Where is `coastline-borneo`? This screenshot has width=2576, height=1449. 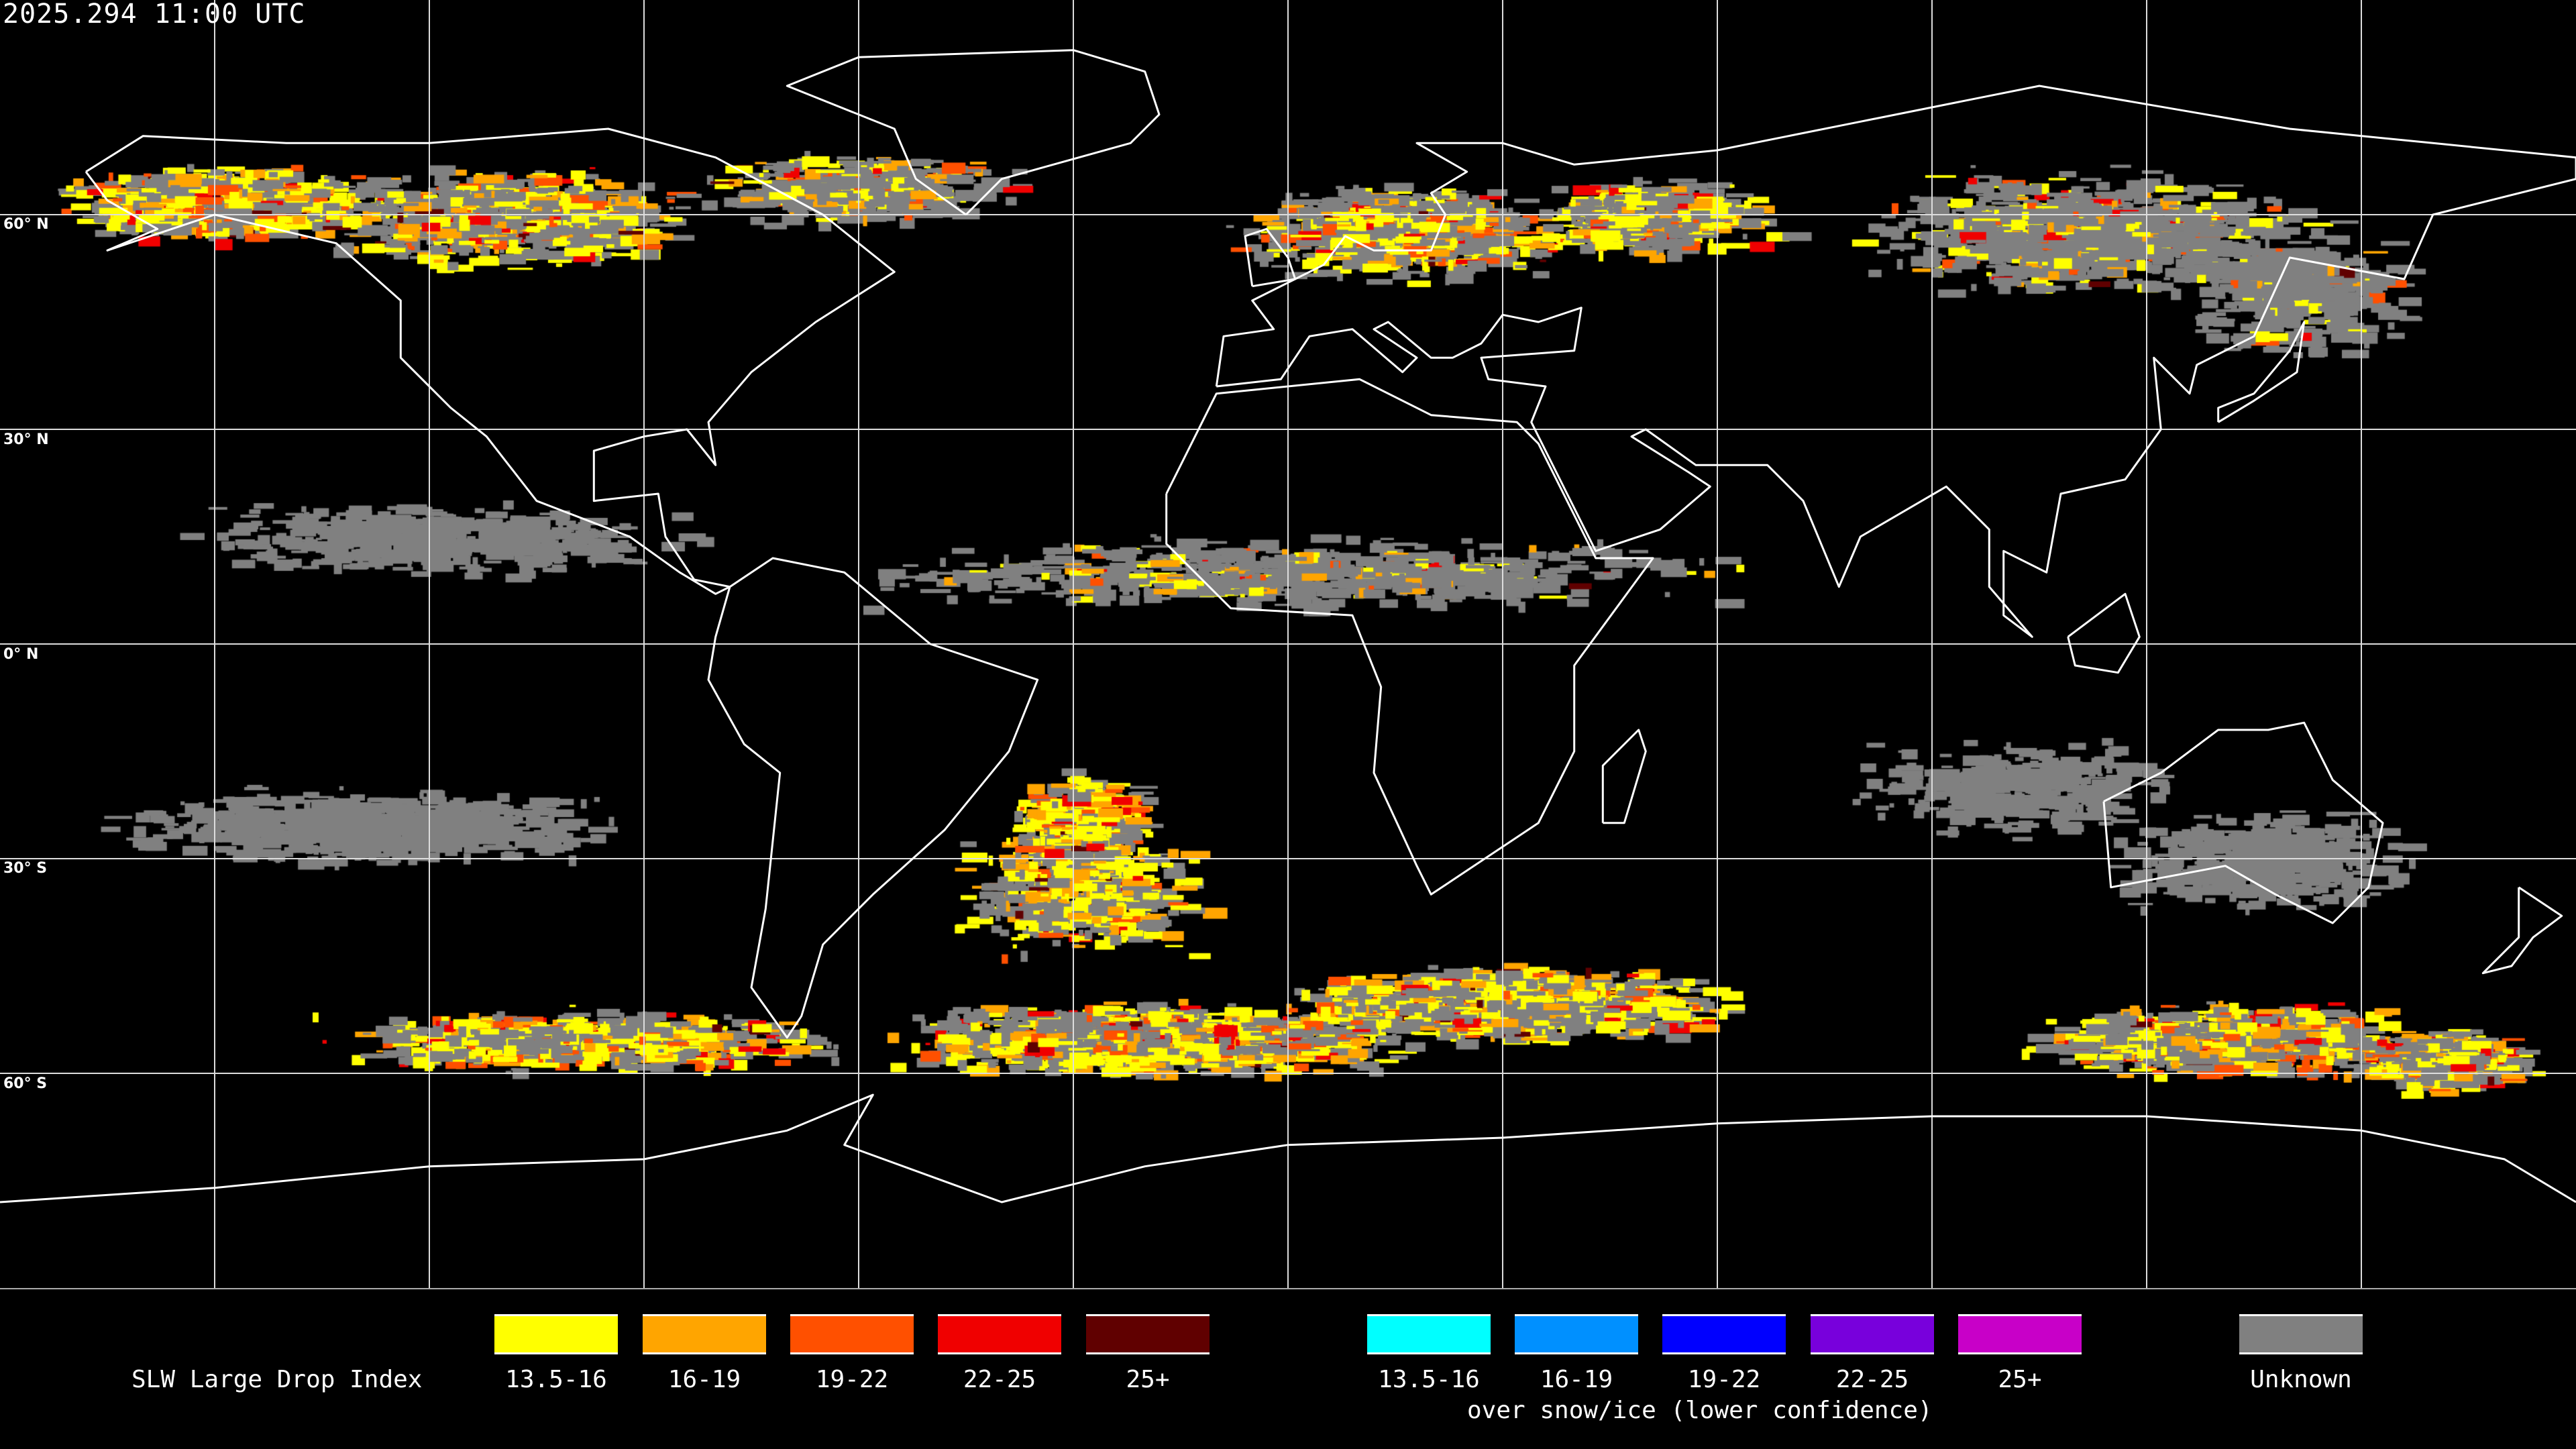
coastline-borneo is located at coordinates (2104, 633).